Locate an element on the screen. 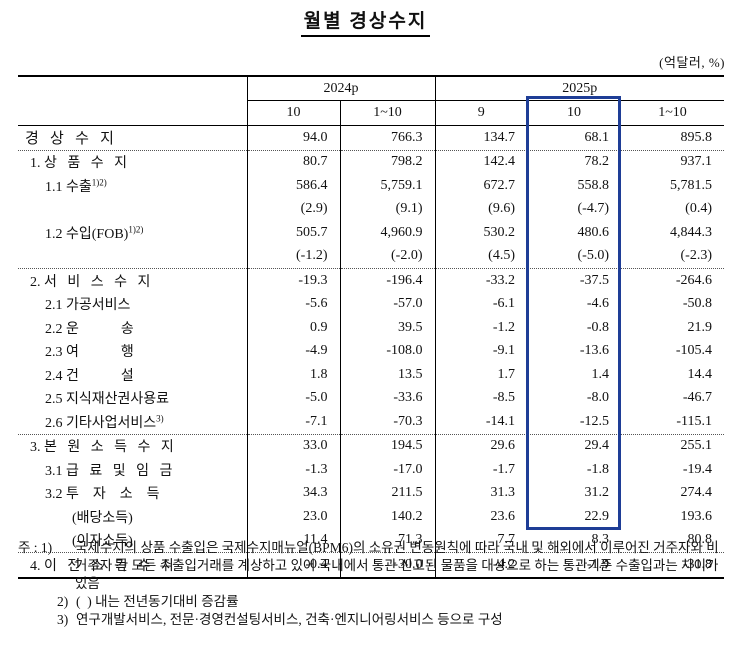 The height and width of the screenshot is (648, 731). value-cell: -264.6 is located at coordinates (672, 280).